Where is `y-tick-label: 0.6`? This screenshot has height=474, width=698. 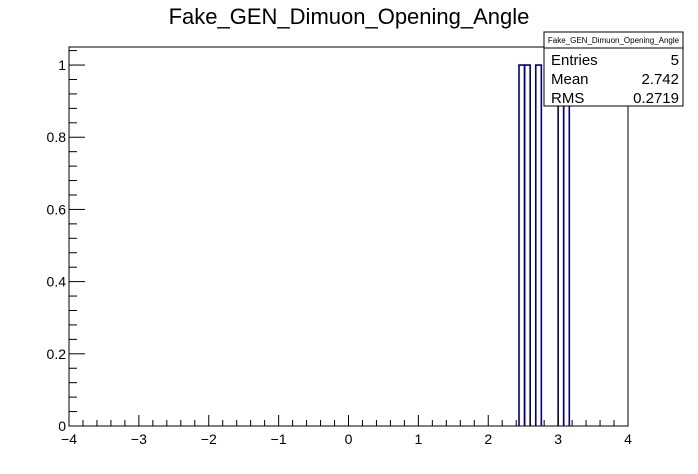
y-tick-label: 0.6 is located at coordinates (57, 209).